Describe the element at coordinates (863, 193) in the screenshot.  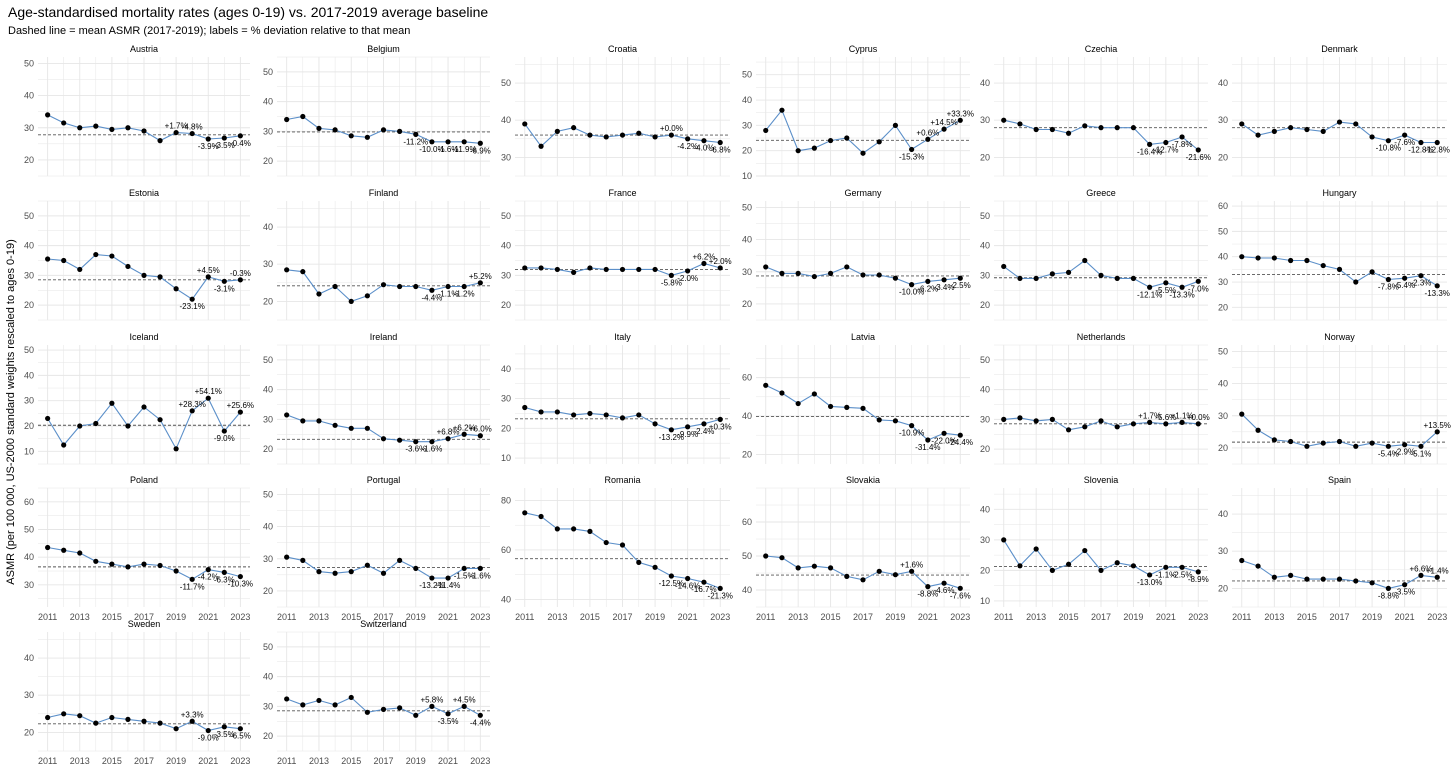
I see `panel-title: Germany` at that location.